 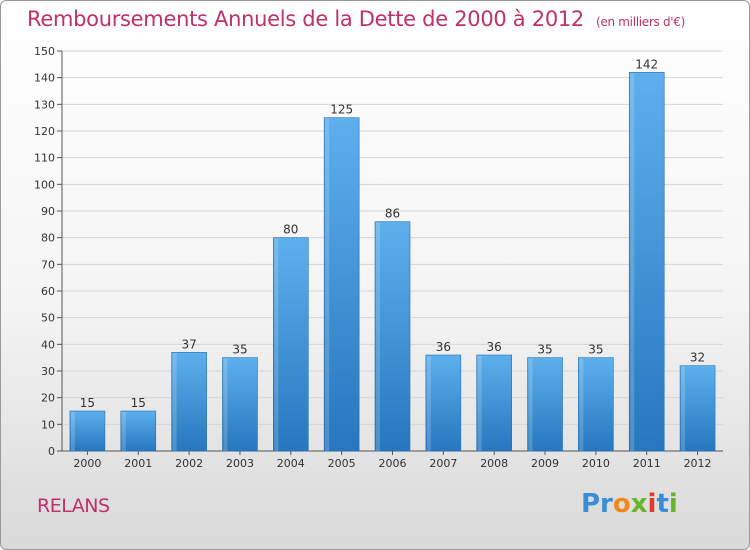 I want to click on logo-part-6: i, so click(x=673, y=504).